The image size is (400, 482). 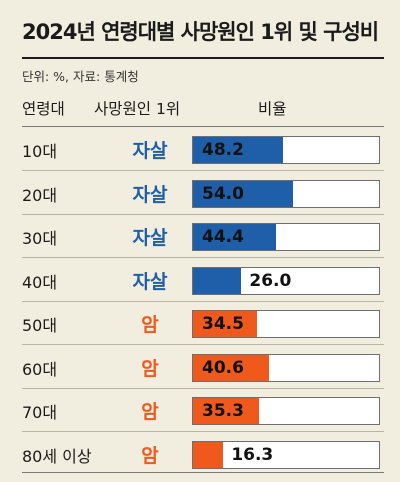 What do you see at coordinates (80, 76) in the screenshot?
I see `unit-source-note: 단위: %, 자료: 통계청` at bounding box center [80, 76].